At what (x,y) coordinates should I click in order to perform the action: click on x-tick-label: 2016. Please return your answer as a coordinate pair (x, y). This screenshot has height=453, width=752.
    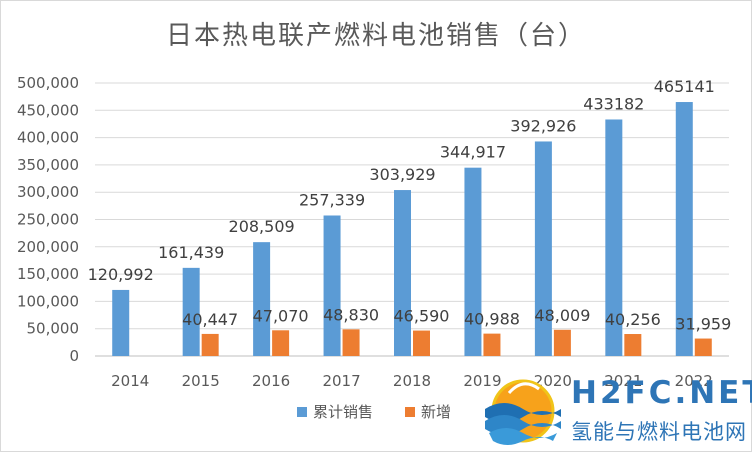
    Looking at the image, I should click on (271, 381).